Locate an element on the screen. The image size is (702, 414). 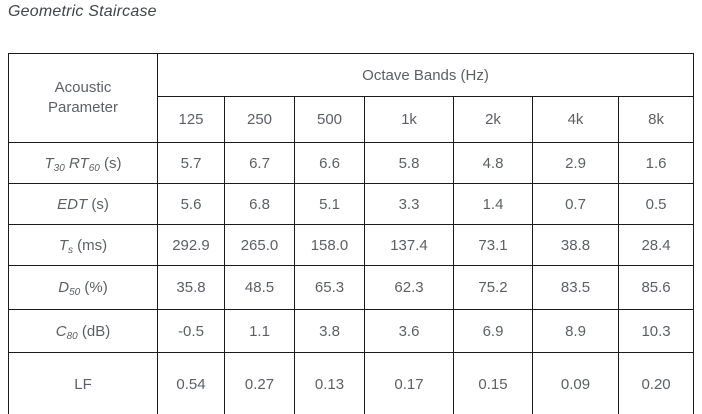
param-header-cell: Acoustic Parameter is located at coordinates (83, 98).